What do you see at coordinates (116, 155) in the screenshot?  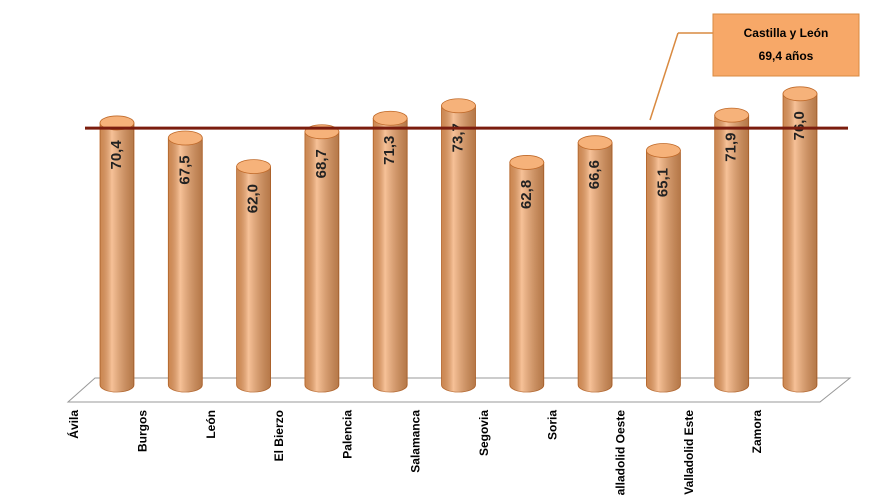 I see `value-label: 70,4` at bounding box center [116, 155].